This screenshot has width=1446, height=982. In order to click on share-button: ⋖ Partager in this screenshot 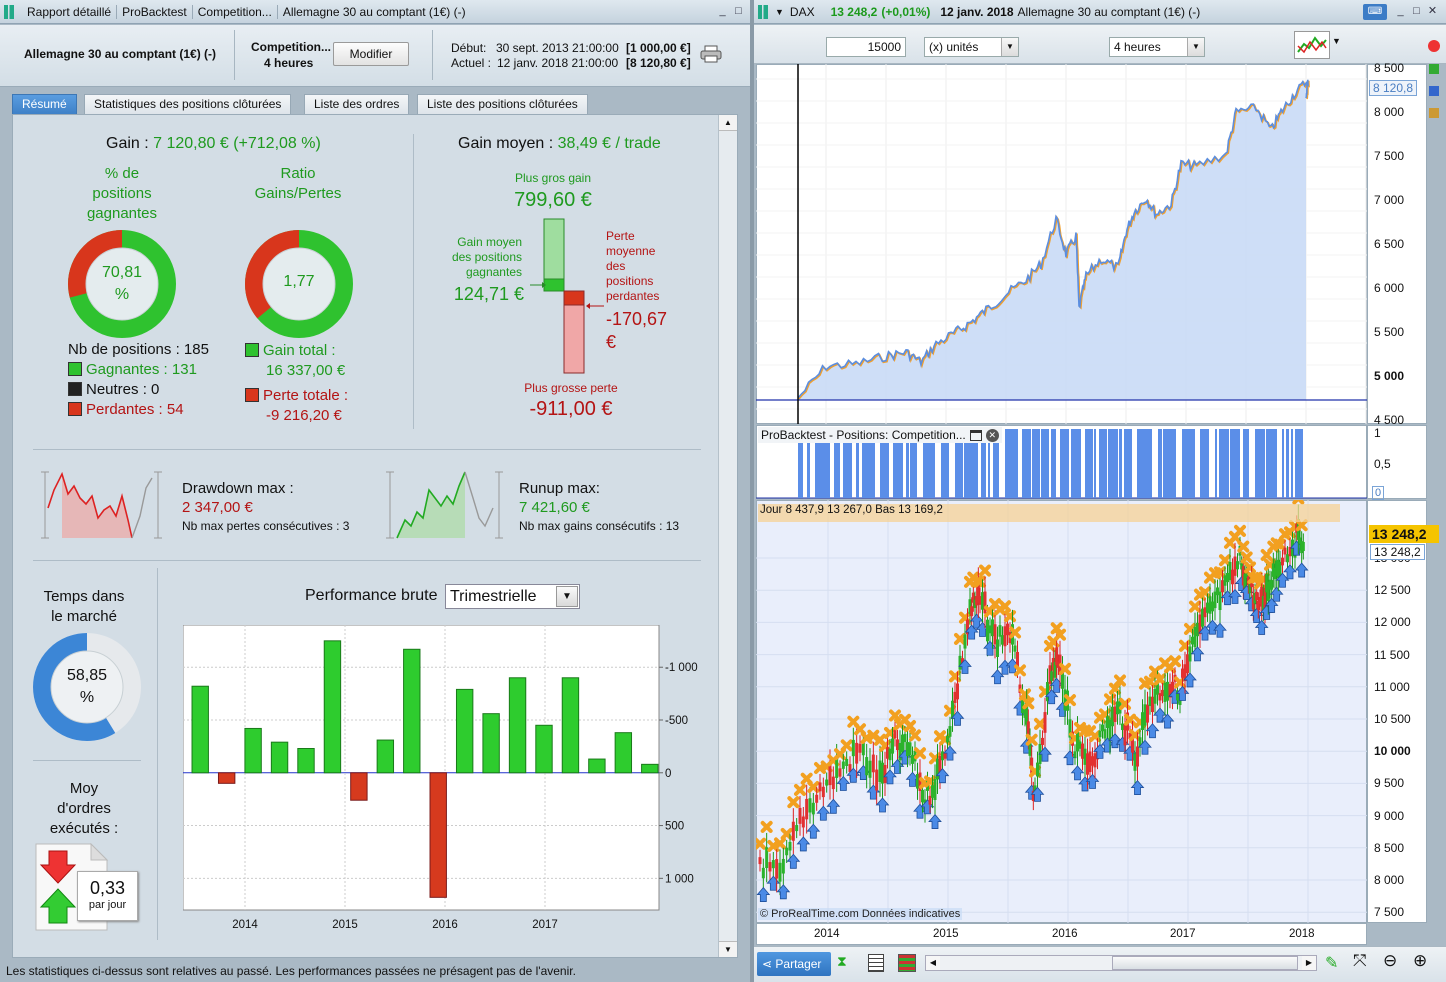, I will do `click(794, 964)`.